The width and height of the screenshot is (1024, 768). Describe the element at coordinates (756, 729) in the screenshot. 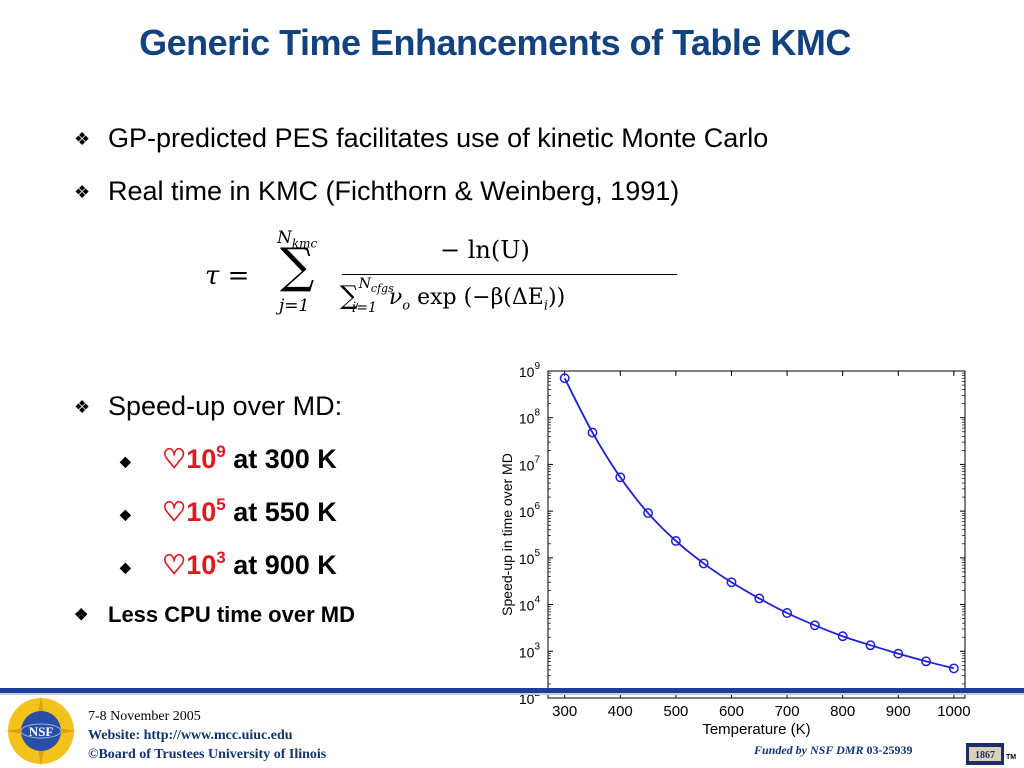

I see `x-axis-label: Temperature (K)` at that location.